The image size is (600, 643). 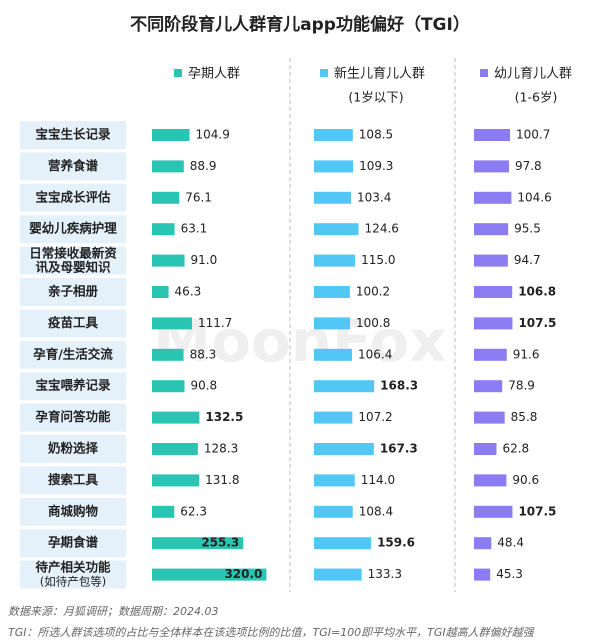 What do you see at coordinates (213, 135) in the screenshot?
I see `value-label: 104.9` at bounding box center [213, 135].